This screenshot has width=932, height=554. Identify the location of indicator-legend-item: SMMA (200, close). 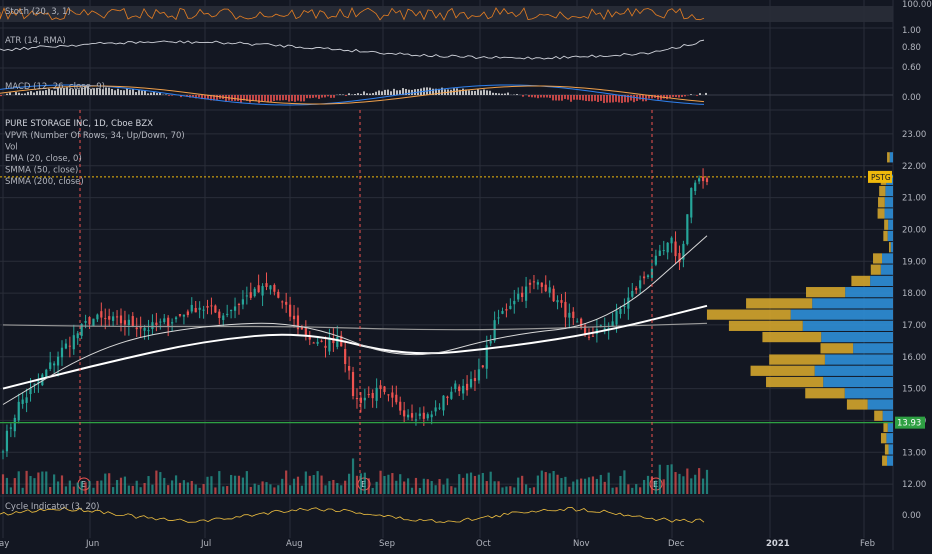
(44, 182).